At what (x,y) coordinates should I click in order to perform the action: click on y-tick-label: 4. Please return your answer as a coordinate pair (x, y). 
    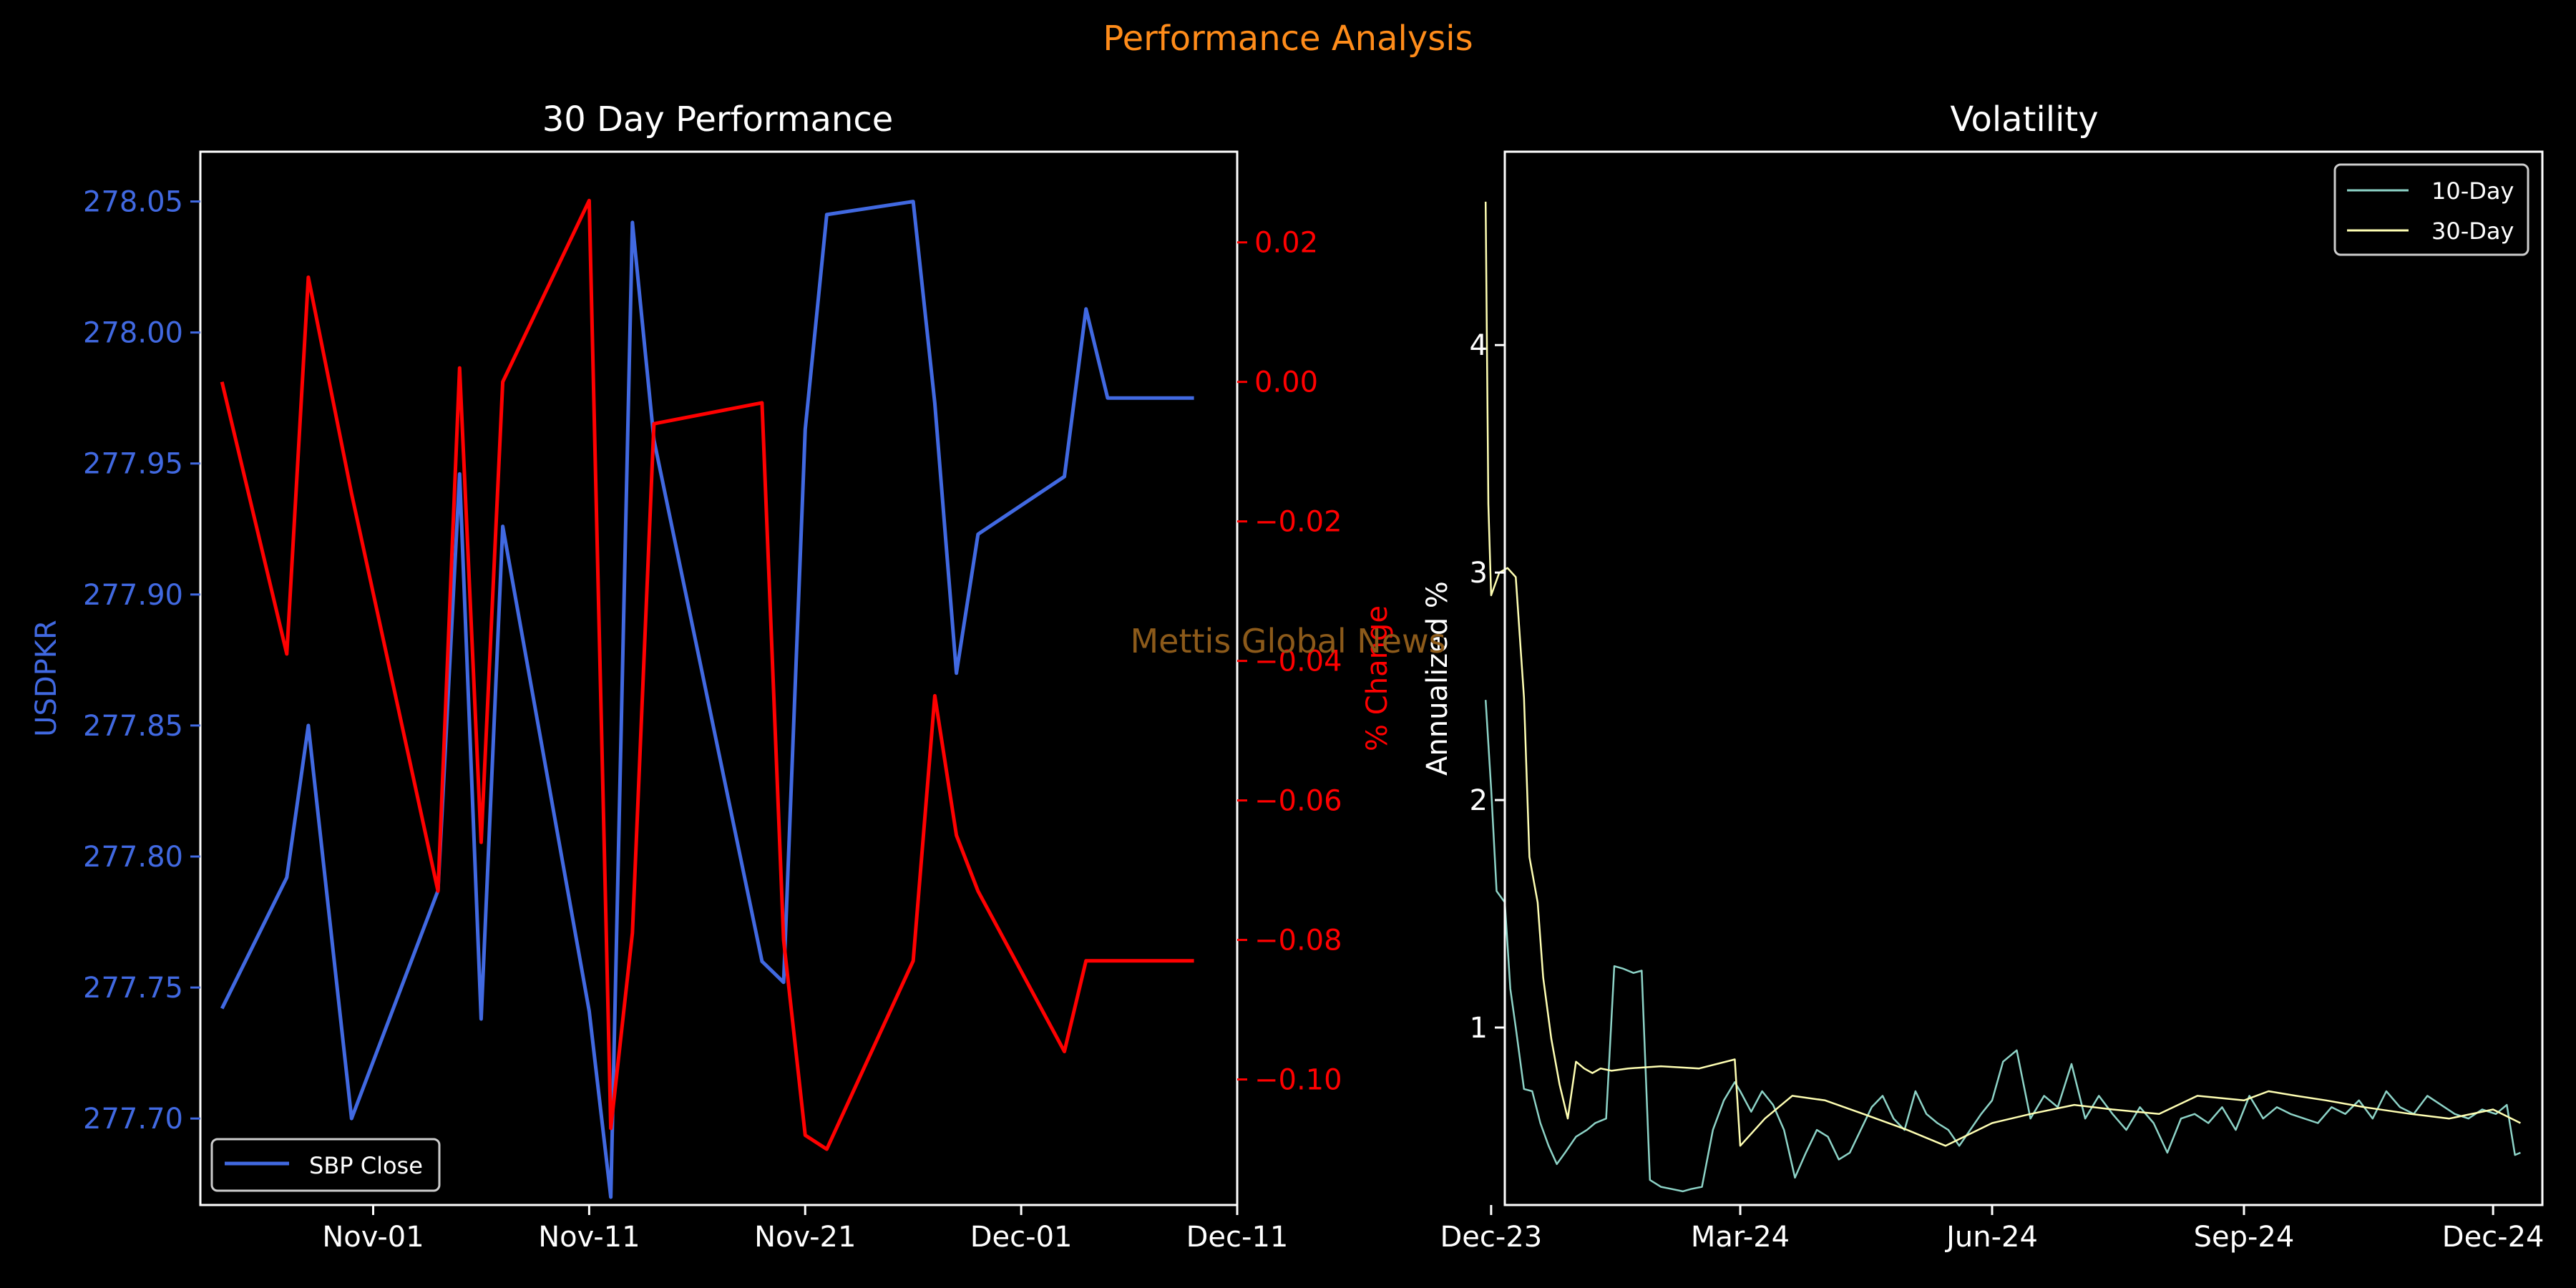
    Looking at the image, I should click on (1479, 345).